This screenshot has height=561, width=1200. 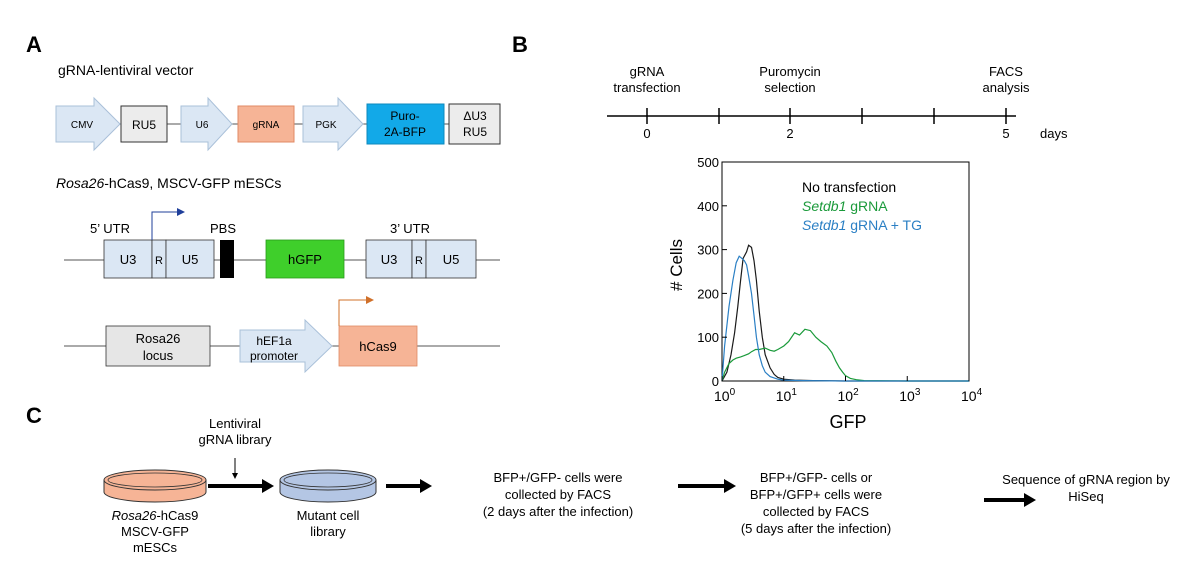 What do you see at coordinates (404, 116) in the screenshot?
I see `puro-label-1: Puro-` at bounding box center [404, 116].